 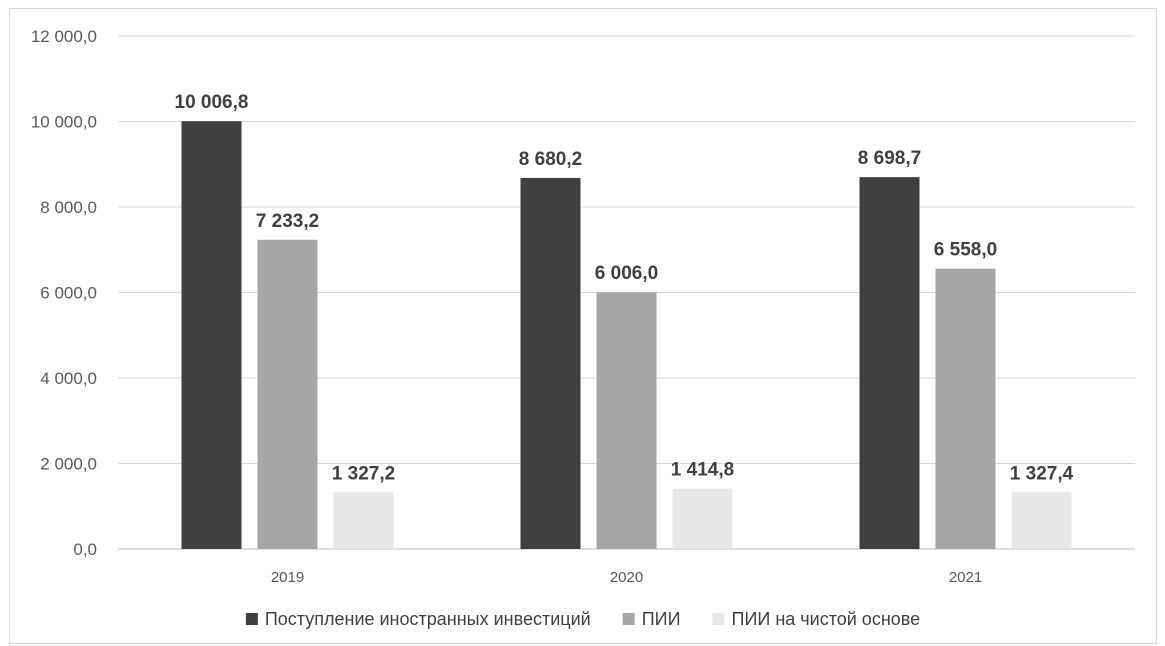 What do you see at coordinates (68, 378) in the screenshot?
I see `y-tick-label: 4 000,0` at bounding box center [68, 378].